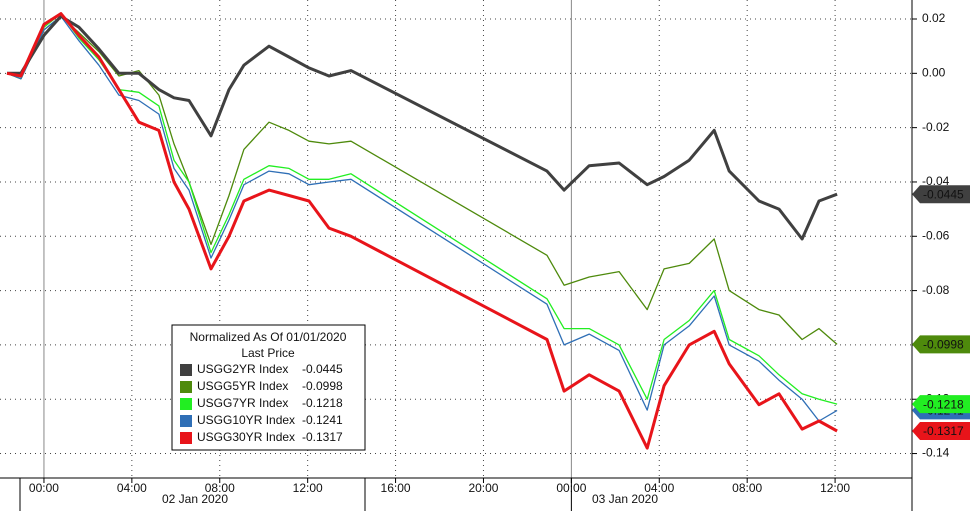  I want to click on legend-value: -0.1317, so click(322, 437).